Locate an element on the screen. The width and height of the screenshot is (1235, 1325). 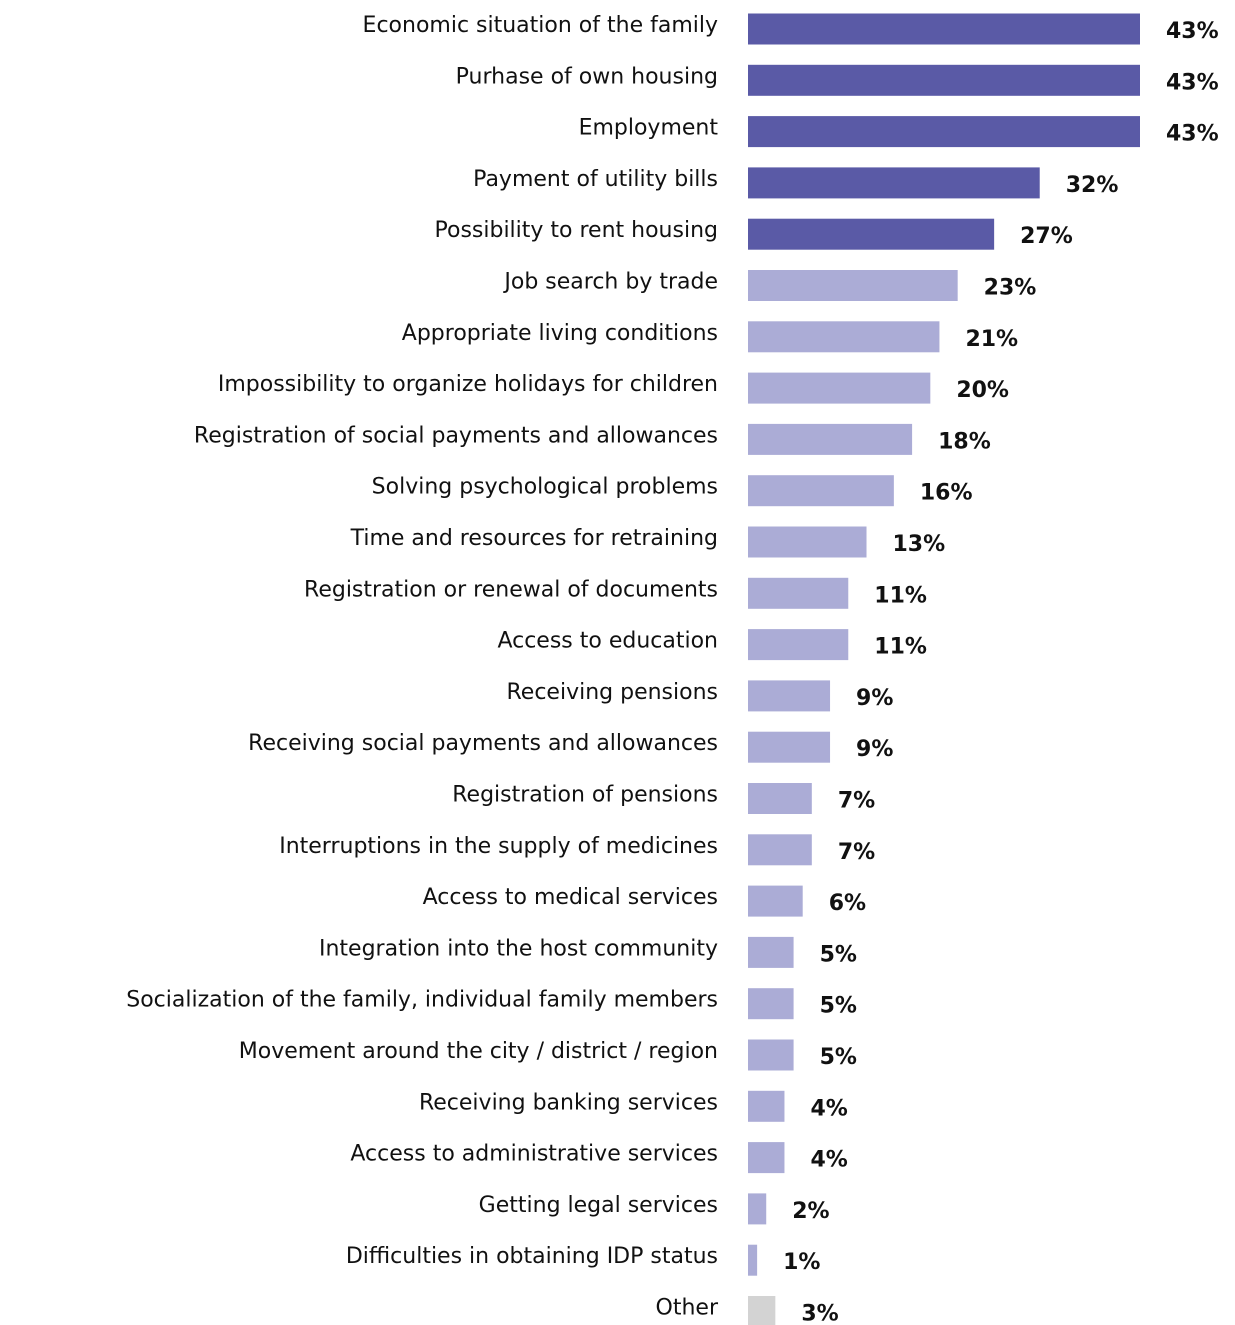
value-label: 13% is located at coordinates (919, 544).